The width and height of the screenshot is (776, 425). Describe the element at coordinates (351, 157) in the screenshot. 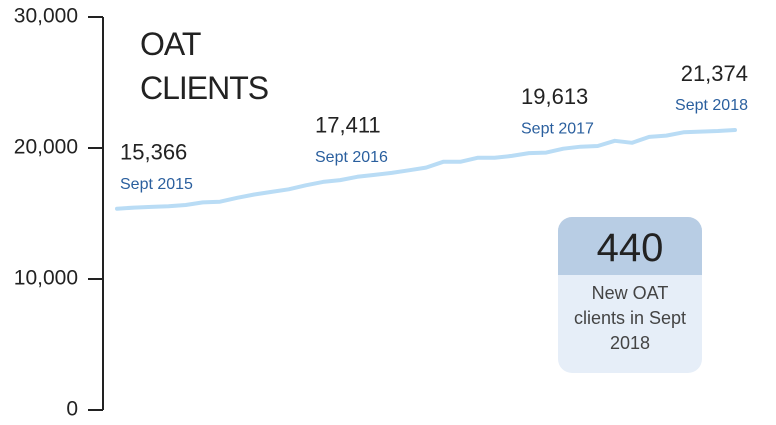

I see `point-label: Sept 2016` at that location.